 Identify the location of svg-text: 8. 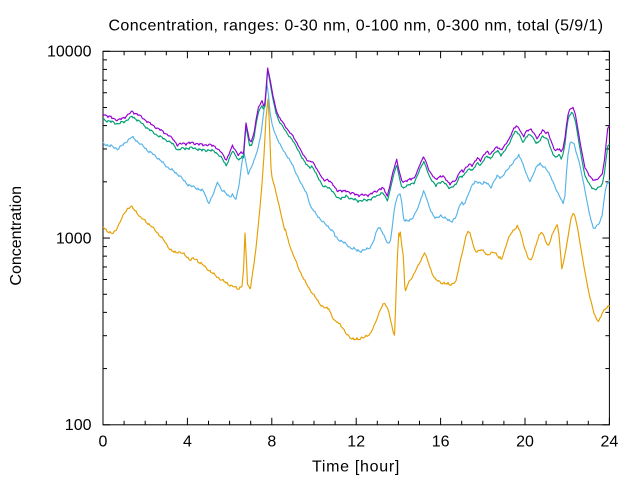
(271, 441).